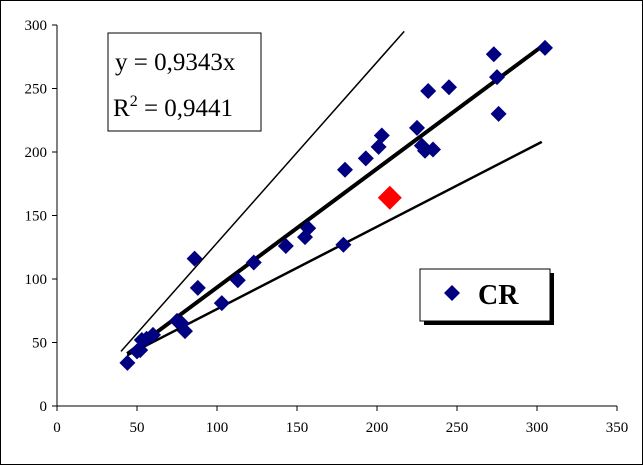 The image size is (643, 465). What do you see at coordinates (175, 62) in the screenshot?
I see `equation-line: y = 0,9343x` at bounding box center [175, 62].